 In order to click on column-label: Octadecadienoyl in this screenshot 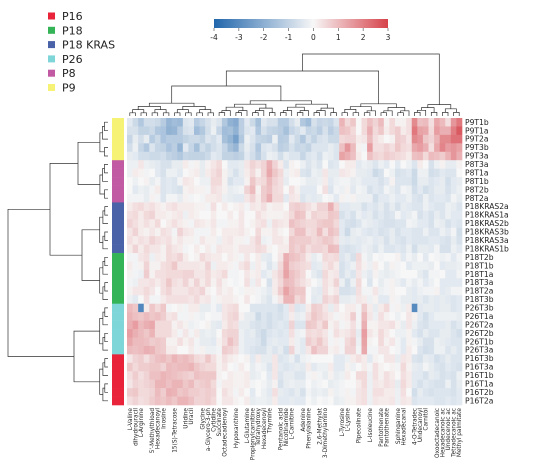, I will do `click(226, 432)`.